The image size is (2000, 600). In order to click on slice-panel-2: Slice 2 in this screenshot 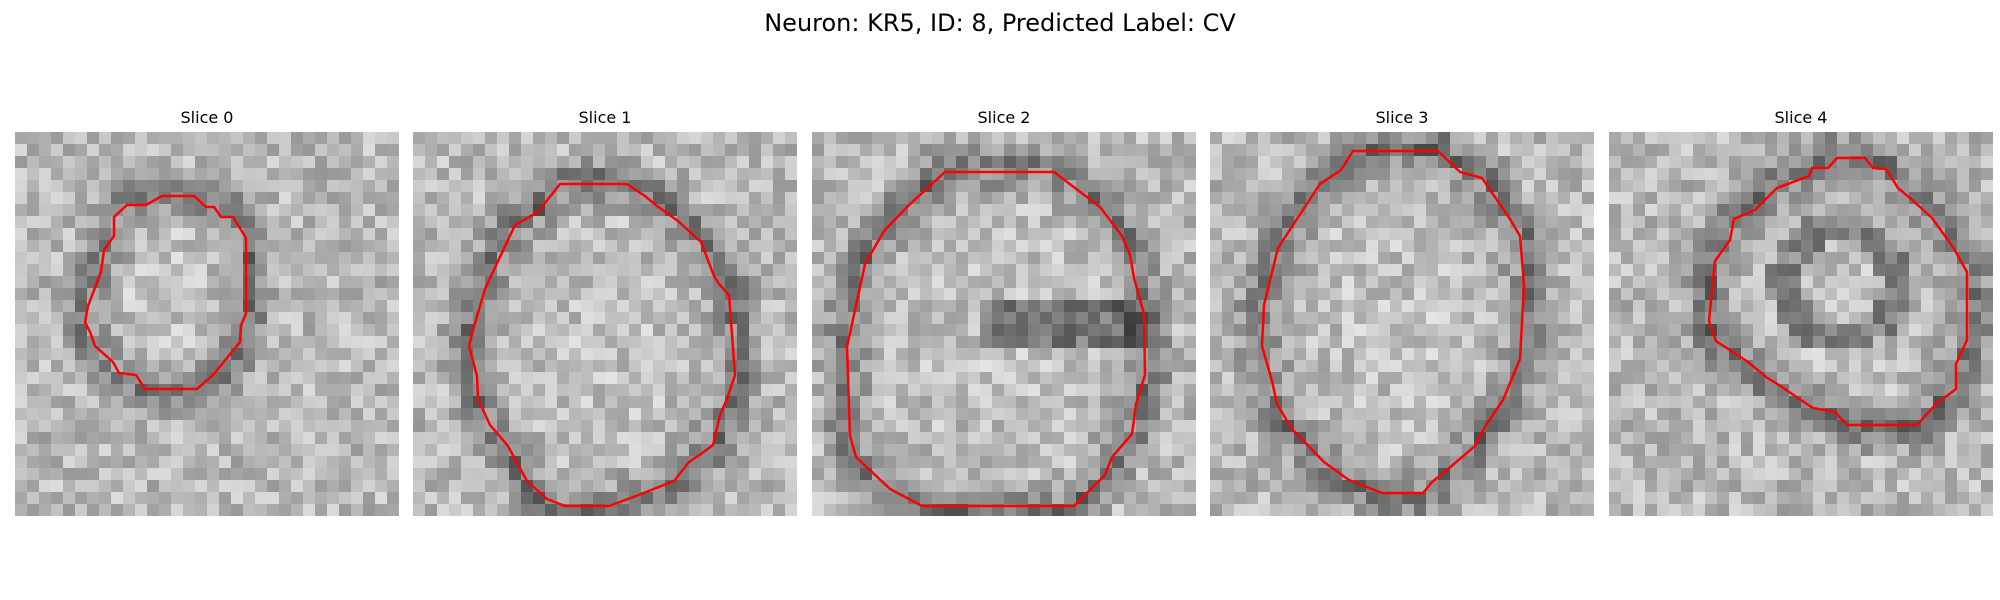, I will do `click(1004, 312)`.